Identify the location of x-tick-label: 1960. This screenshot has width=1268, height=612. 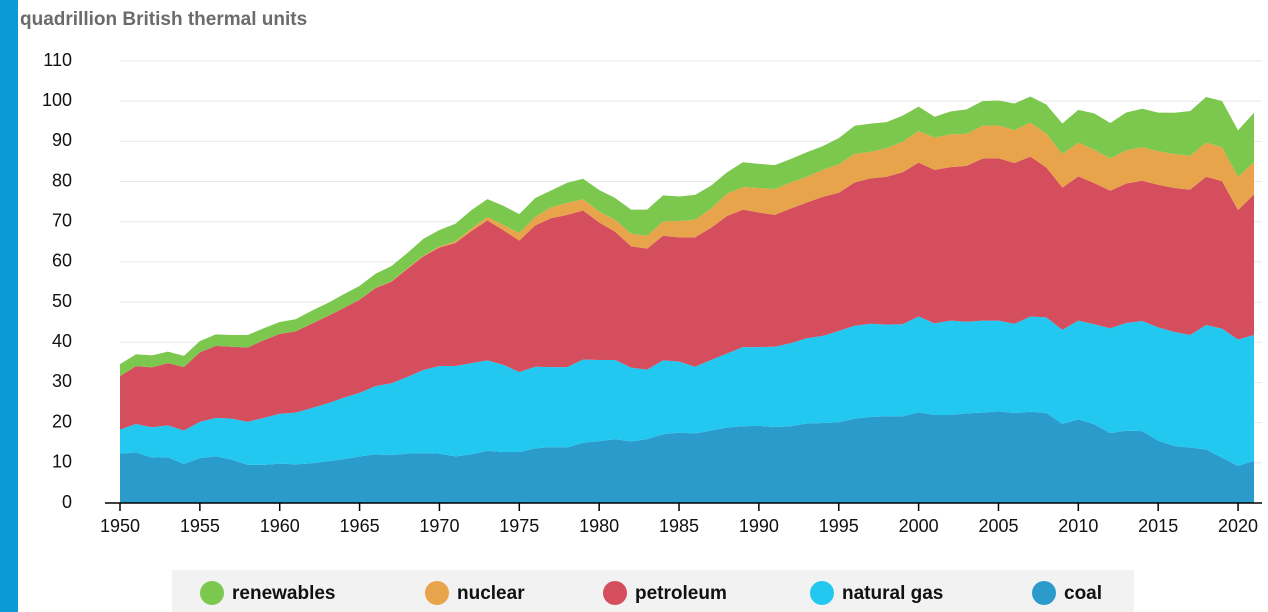
(280, 526).